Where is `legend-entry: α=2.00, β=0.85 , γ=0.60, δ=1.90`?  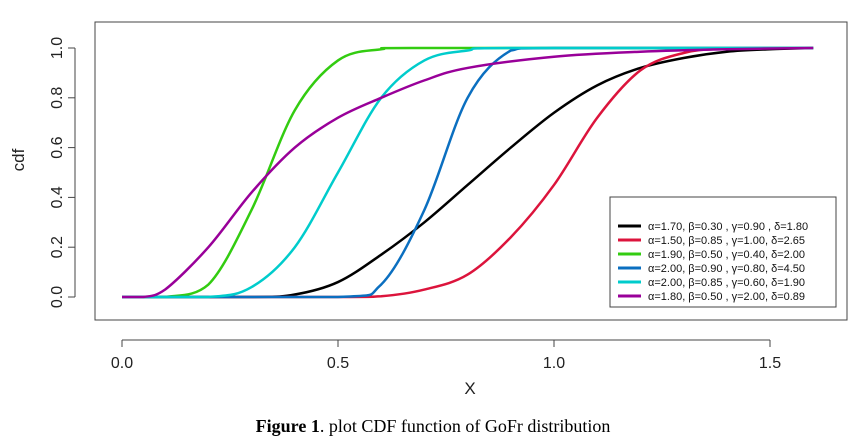
legend-entry: α=2.00, β=0.85 , γ=0.60, δ=1.90 is located at coordinates (726, 283).